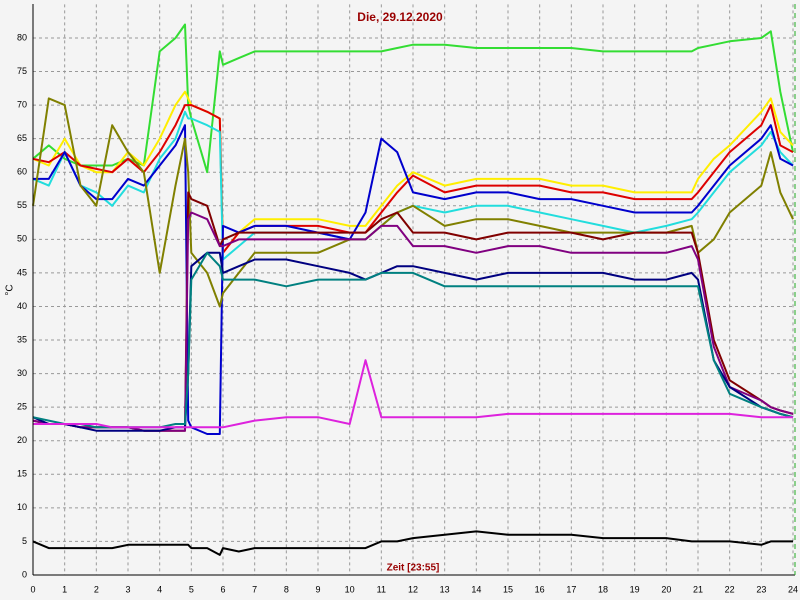 This screenshot has width=800, height=600. I want to click on y-tick-label: 0, so click(24, 574).